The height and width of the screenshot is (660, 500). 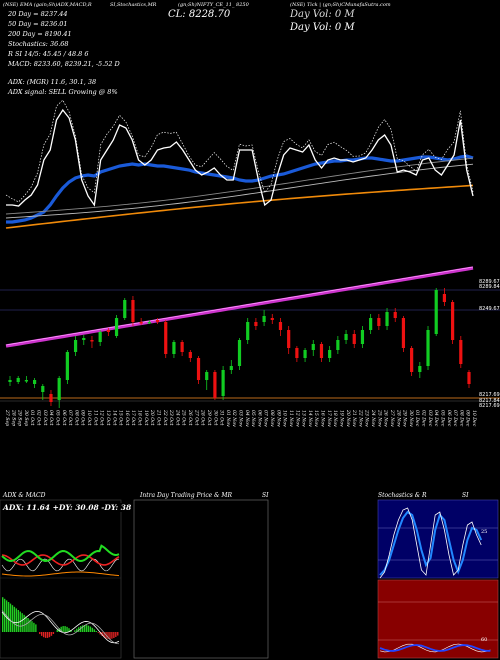 I want to click on date-label: 12 Nov, so click(x=297, y=418).